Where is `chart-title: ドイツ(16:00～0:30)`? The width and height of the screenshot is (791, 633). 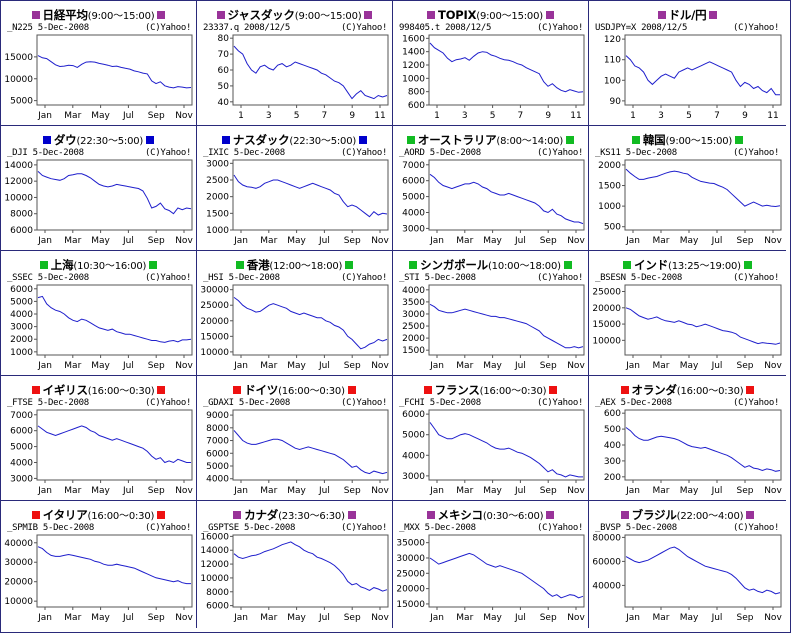 chart-title: ドイツ(16:00～0:30) is located at coordinates (294, 390).